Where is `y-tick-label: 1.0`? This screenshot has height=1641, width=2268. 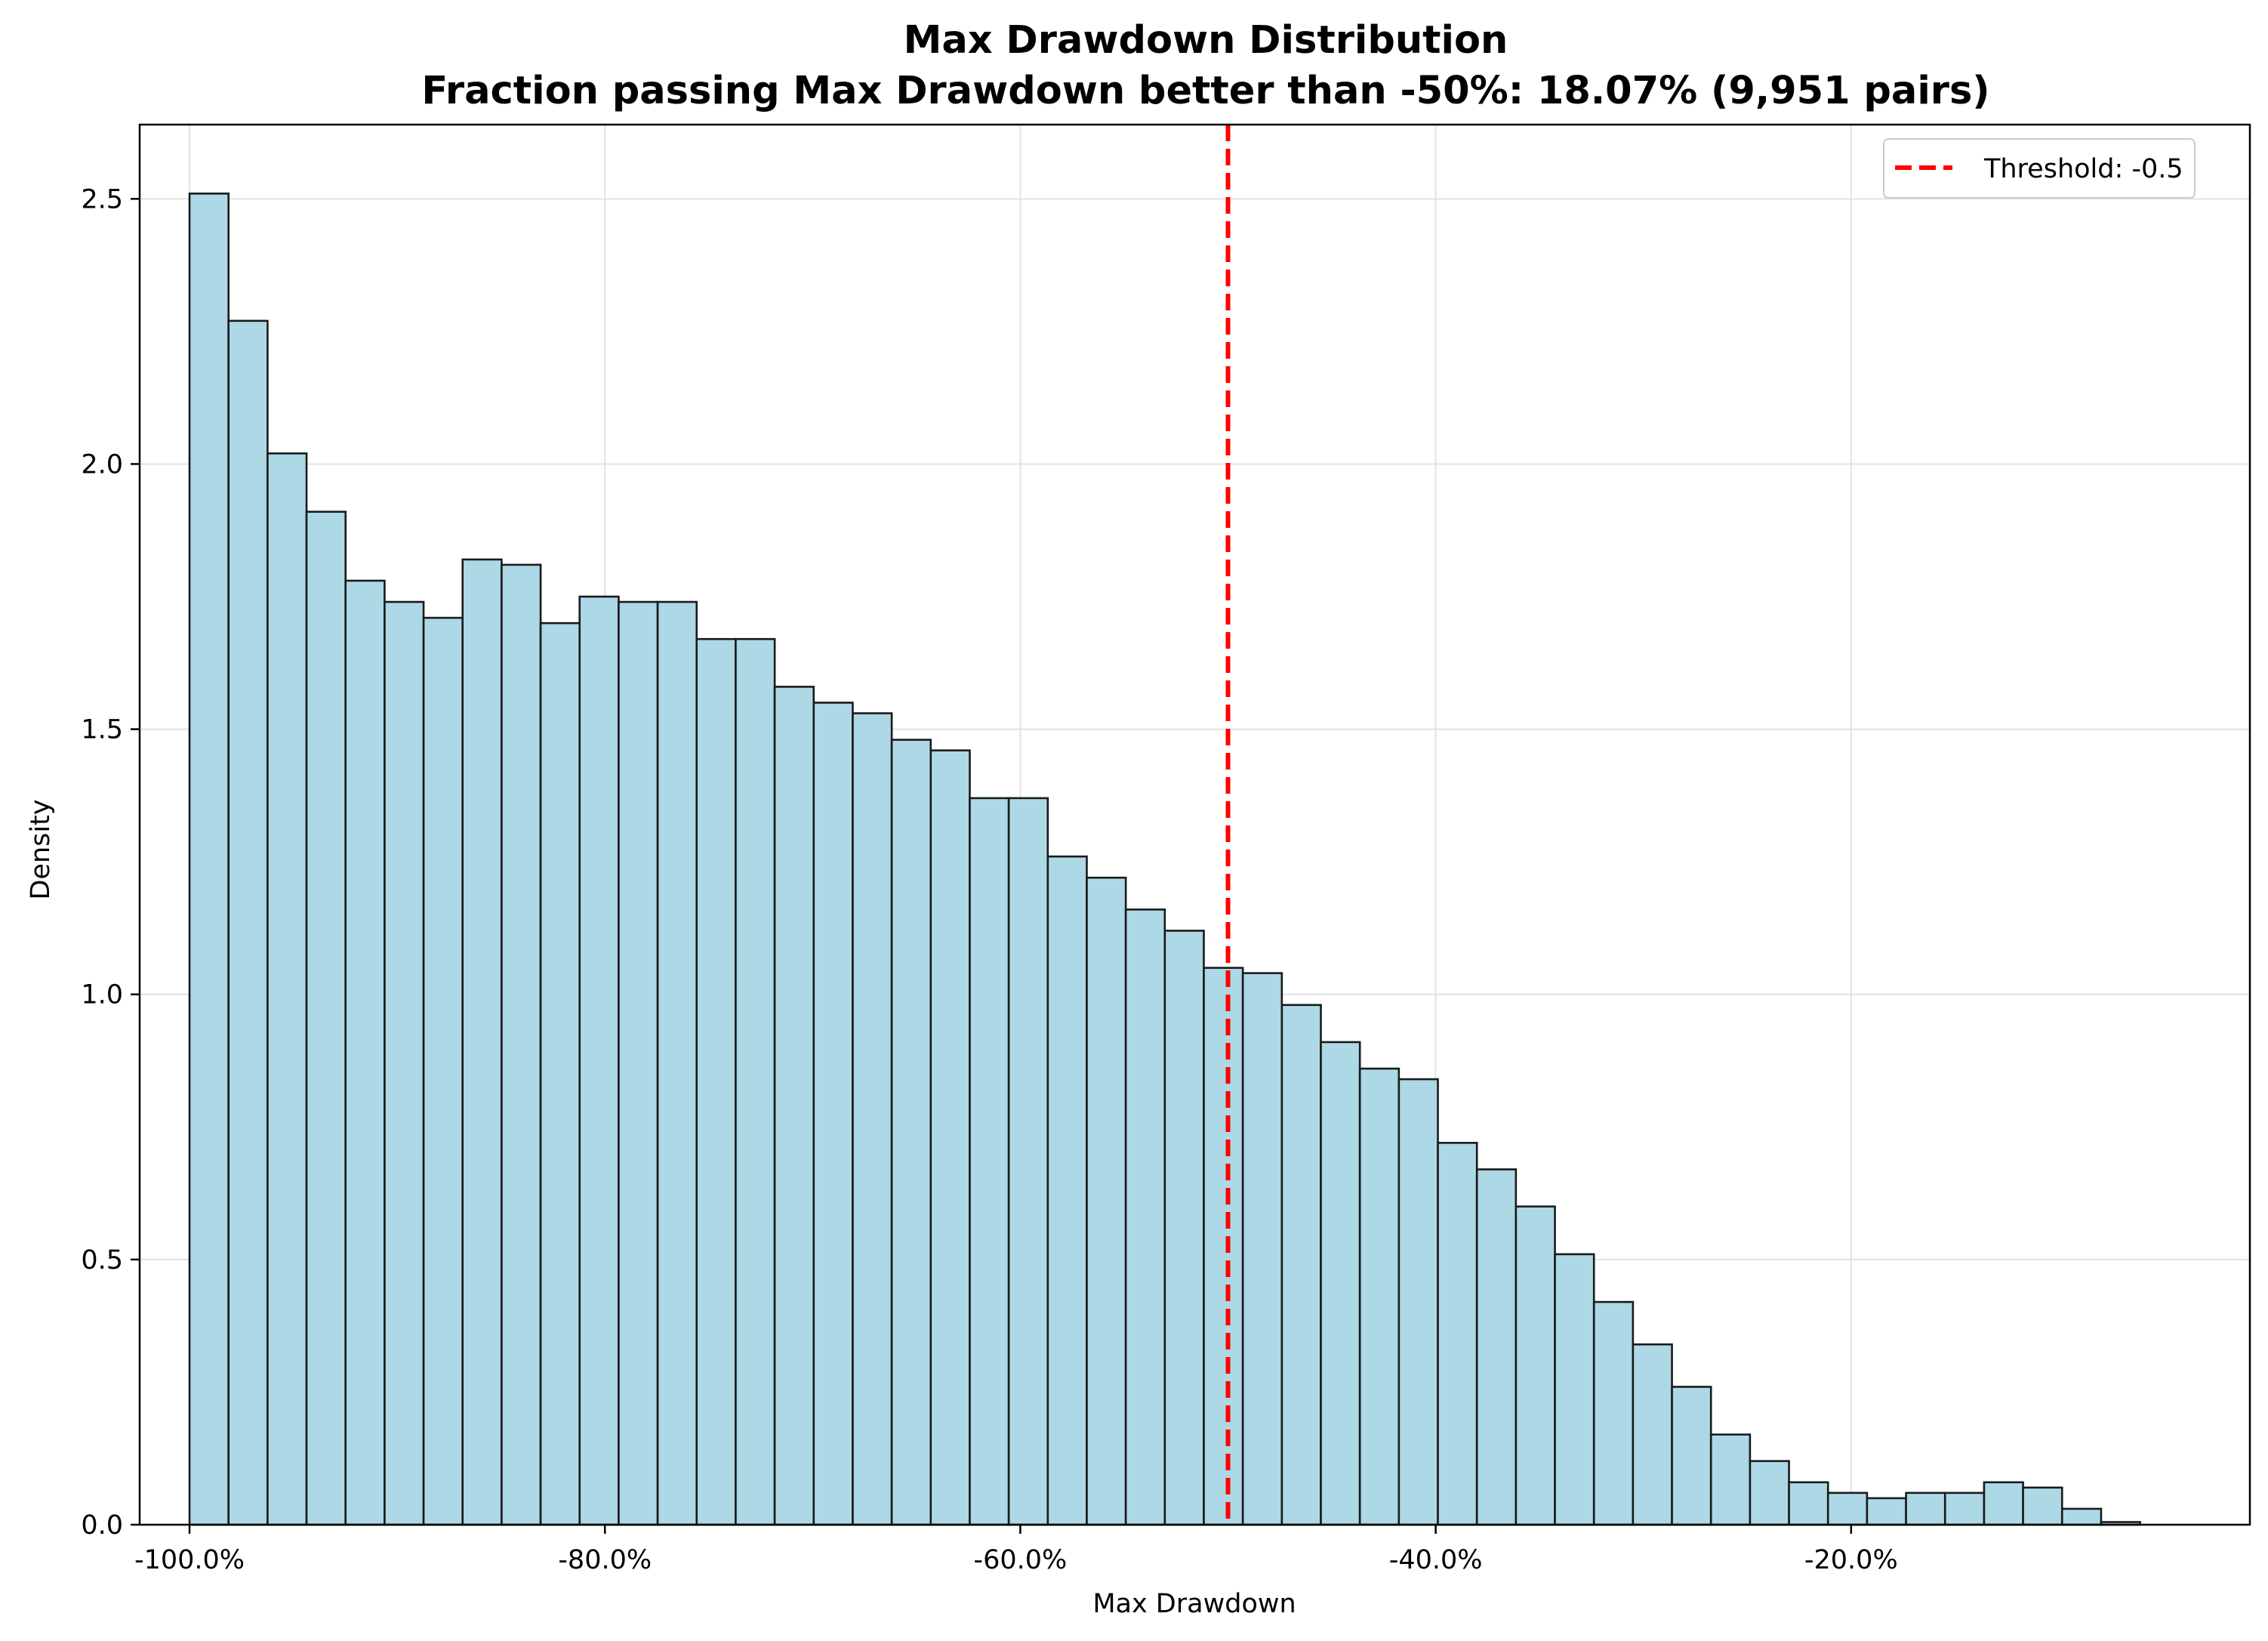 y-tick-label: 1.0 is located at coordinates (102, 995).